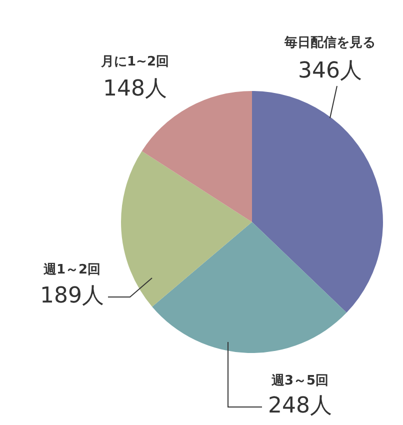 The width and height of the screenshot is (403, 425). What do you see at coordinates (299, 380) in the screenshot?
I see `slice-label: 週3～5回` at bounding box center [299, 380].